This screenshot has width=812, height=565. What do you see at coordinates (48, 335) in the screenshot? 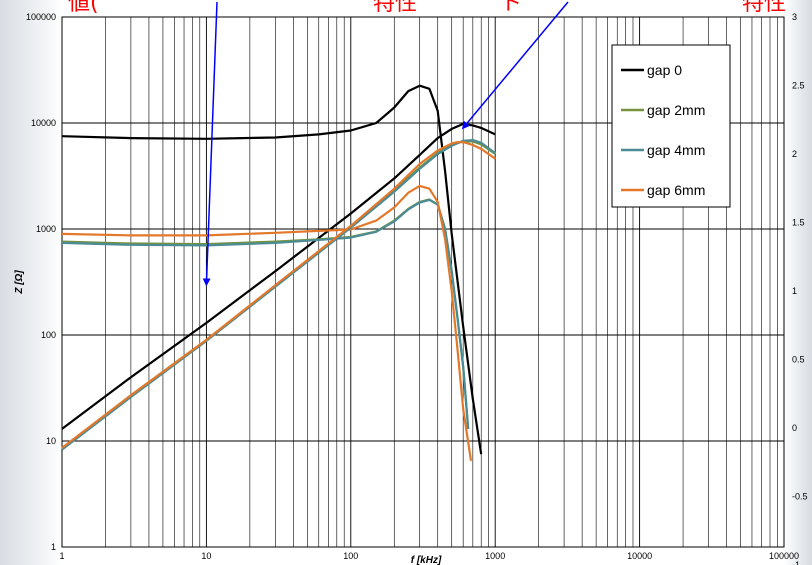
I see `y-tick-label: 100` at bounding box center [48, 335].